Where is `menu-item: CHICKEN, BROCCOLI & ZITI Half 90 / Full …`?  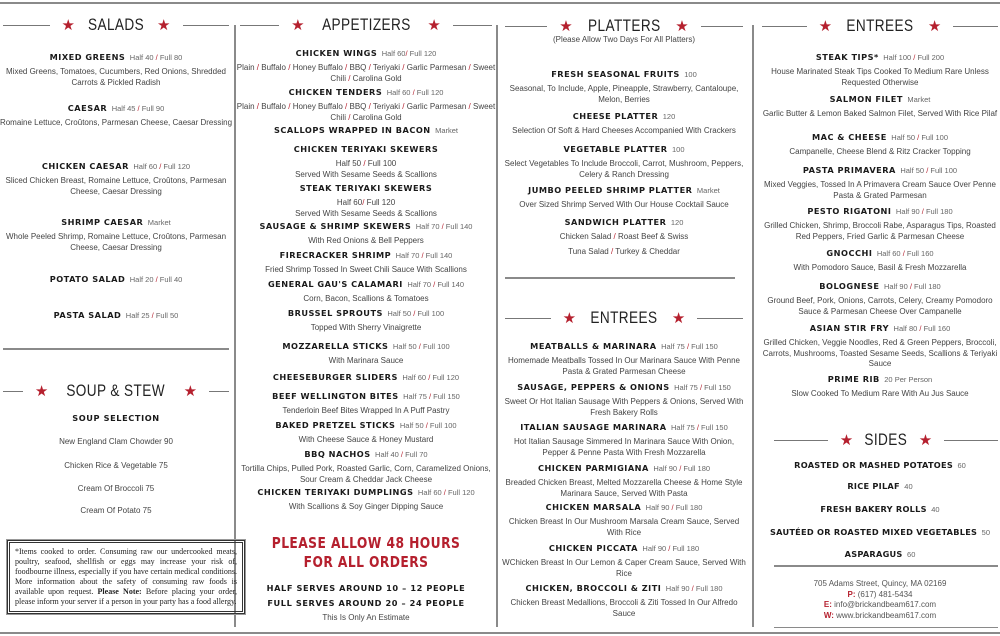
menu-item: CHICKEN, BROCCOLI & ZITI Half 90 / Full … is located at coordinates (624, 598).